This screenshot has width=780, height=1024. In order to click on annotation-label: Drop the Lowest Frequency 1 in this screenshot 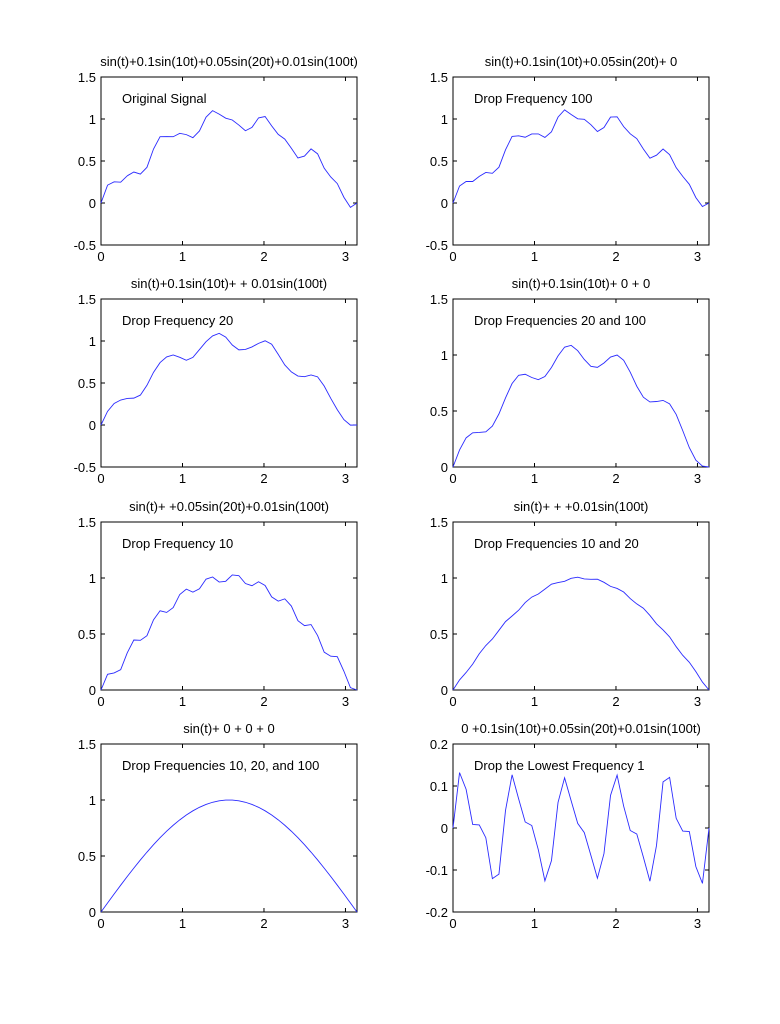, I will do `click(559, 765)`.